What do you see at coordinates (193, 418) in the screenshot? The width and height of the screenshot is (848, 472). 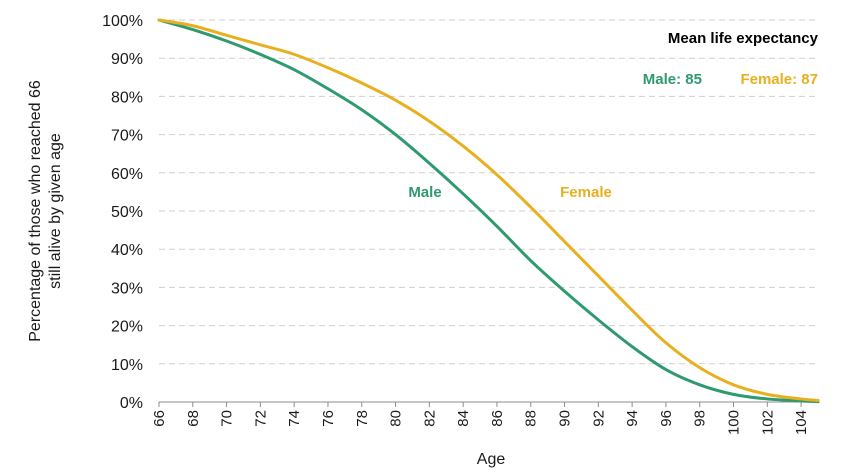 I see `x-tick-label: 68` at bounding box center [193, 418].